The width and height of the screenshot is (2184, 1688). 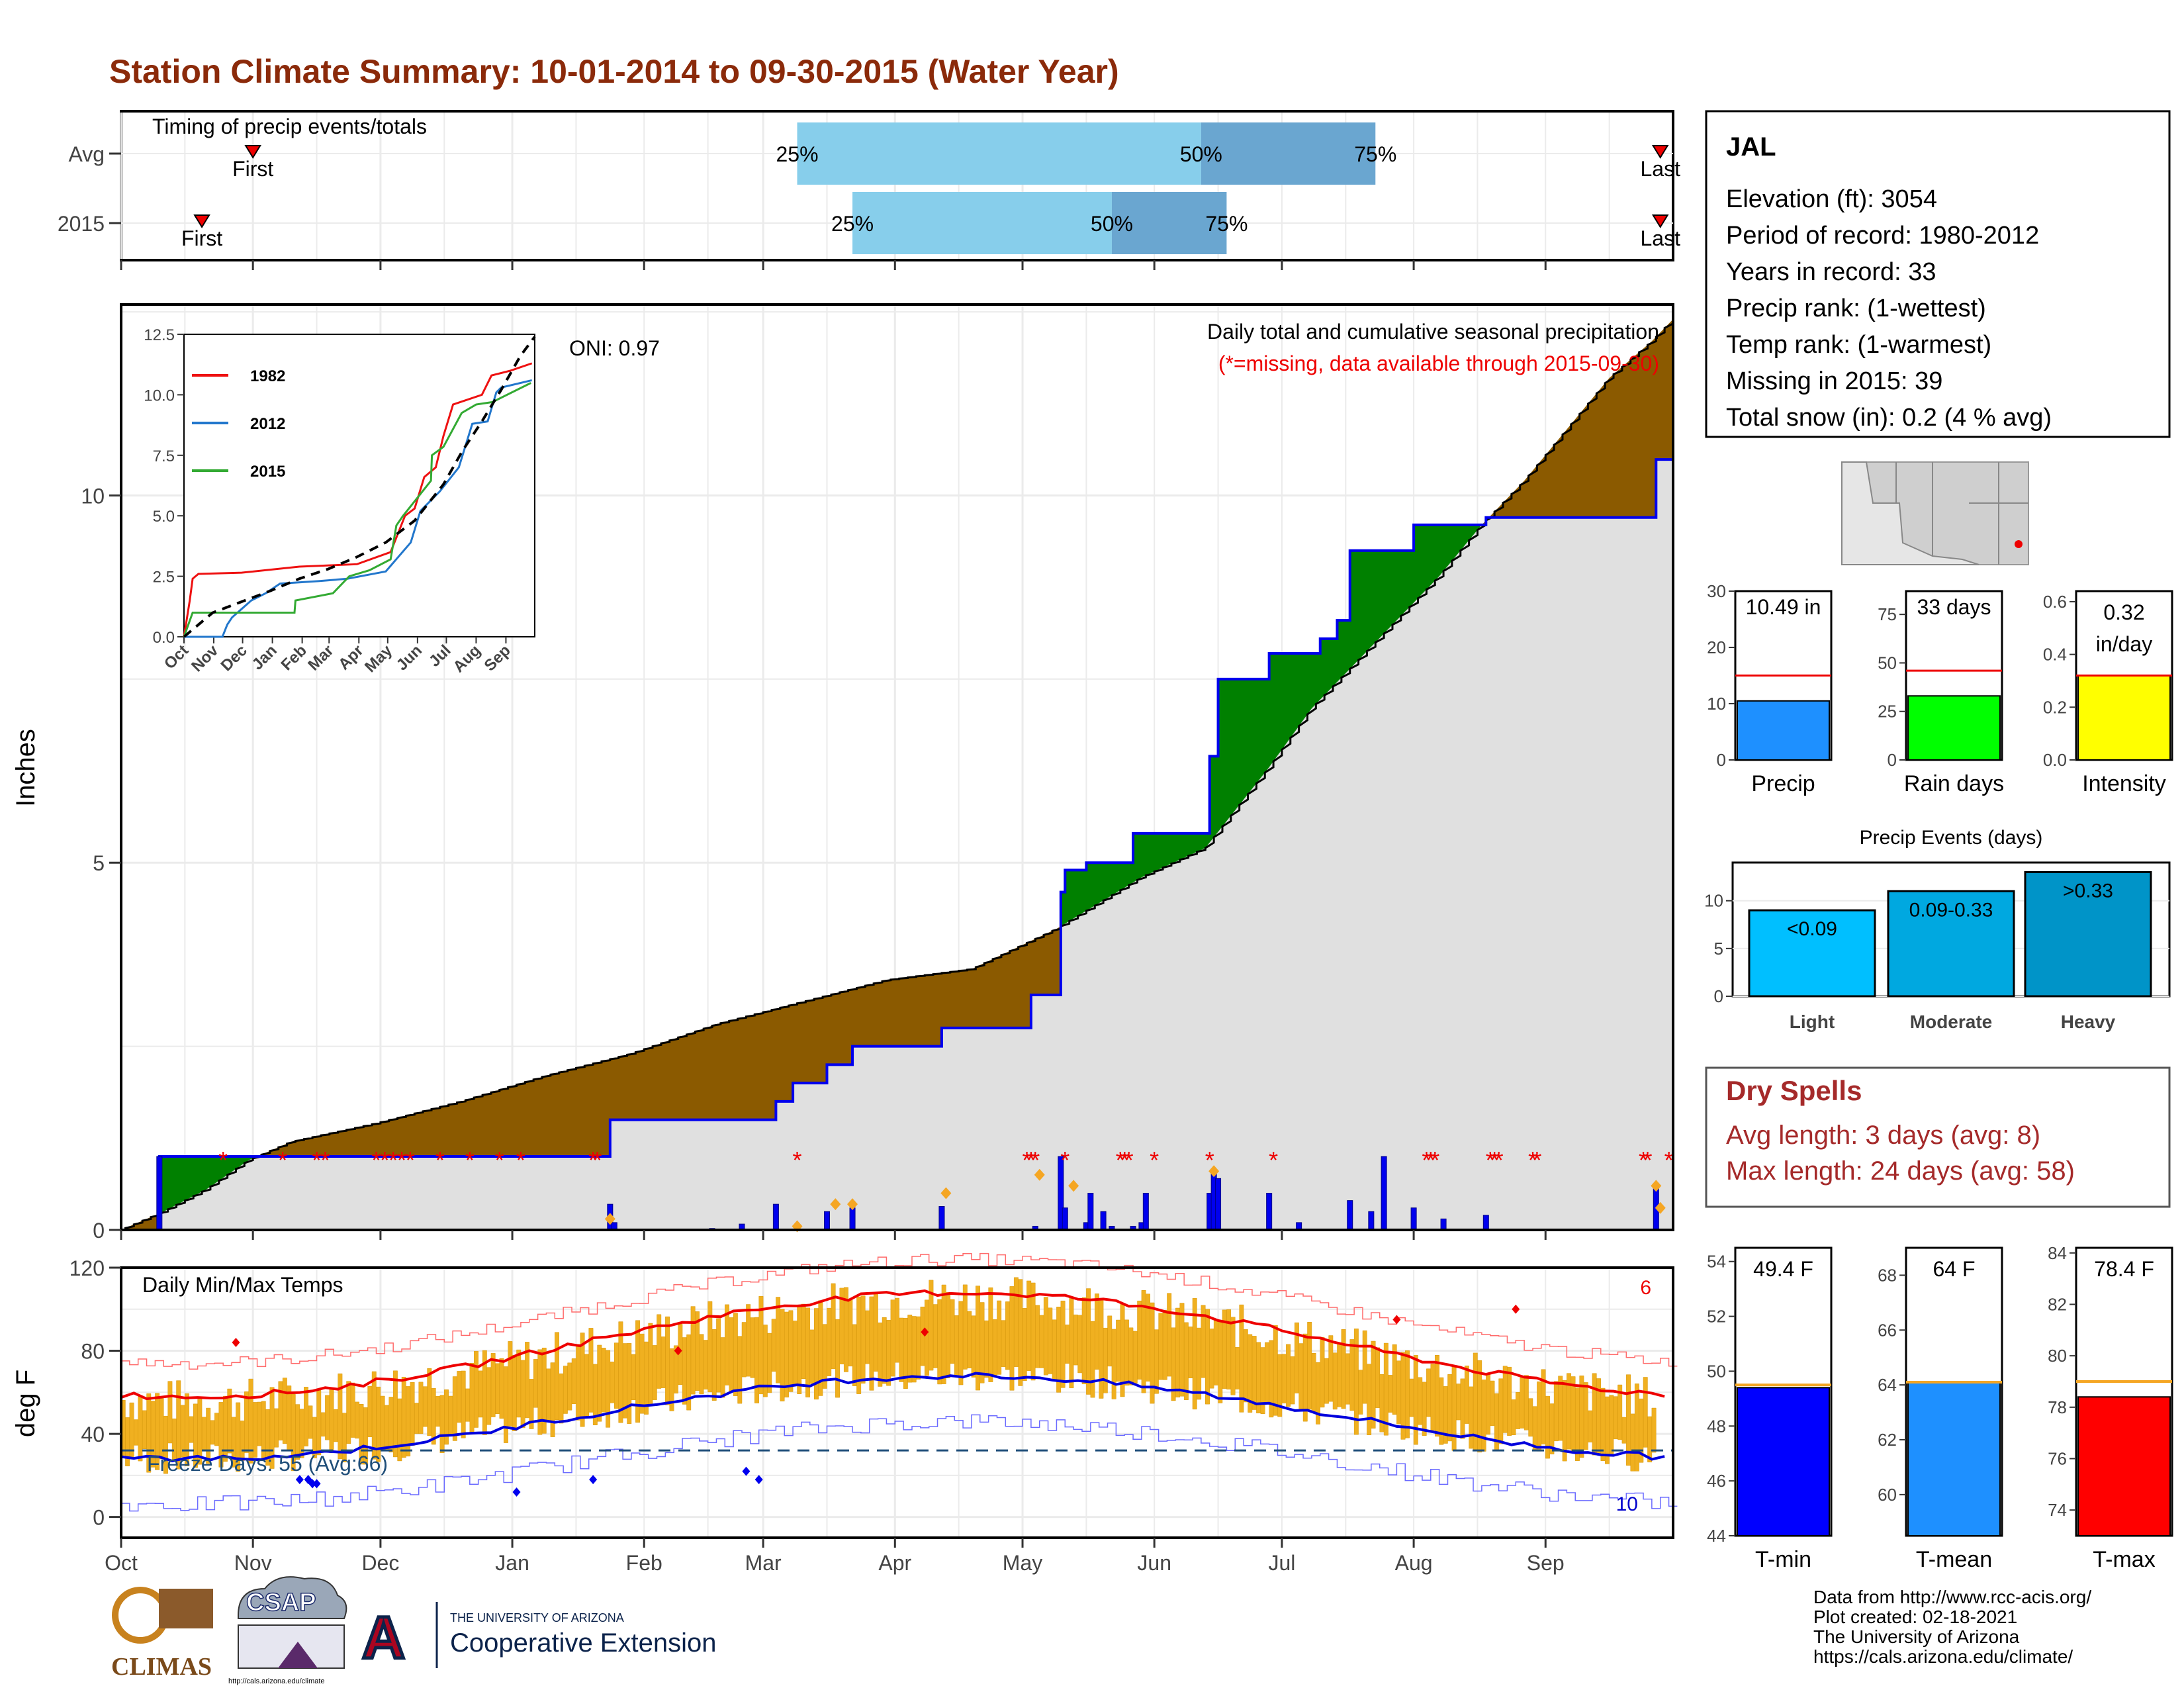 What do you see at coordinates (1900, 1171) in the screenshot?
I see `dry-spells-max: Max length: 24 days (avg: 58)` at bounding box center [1900, 1171].